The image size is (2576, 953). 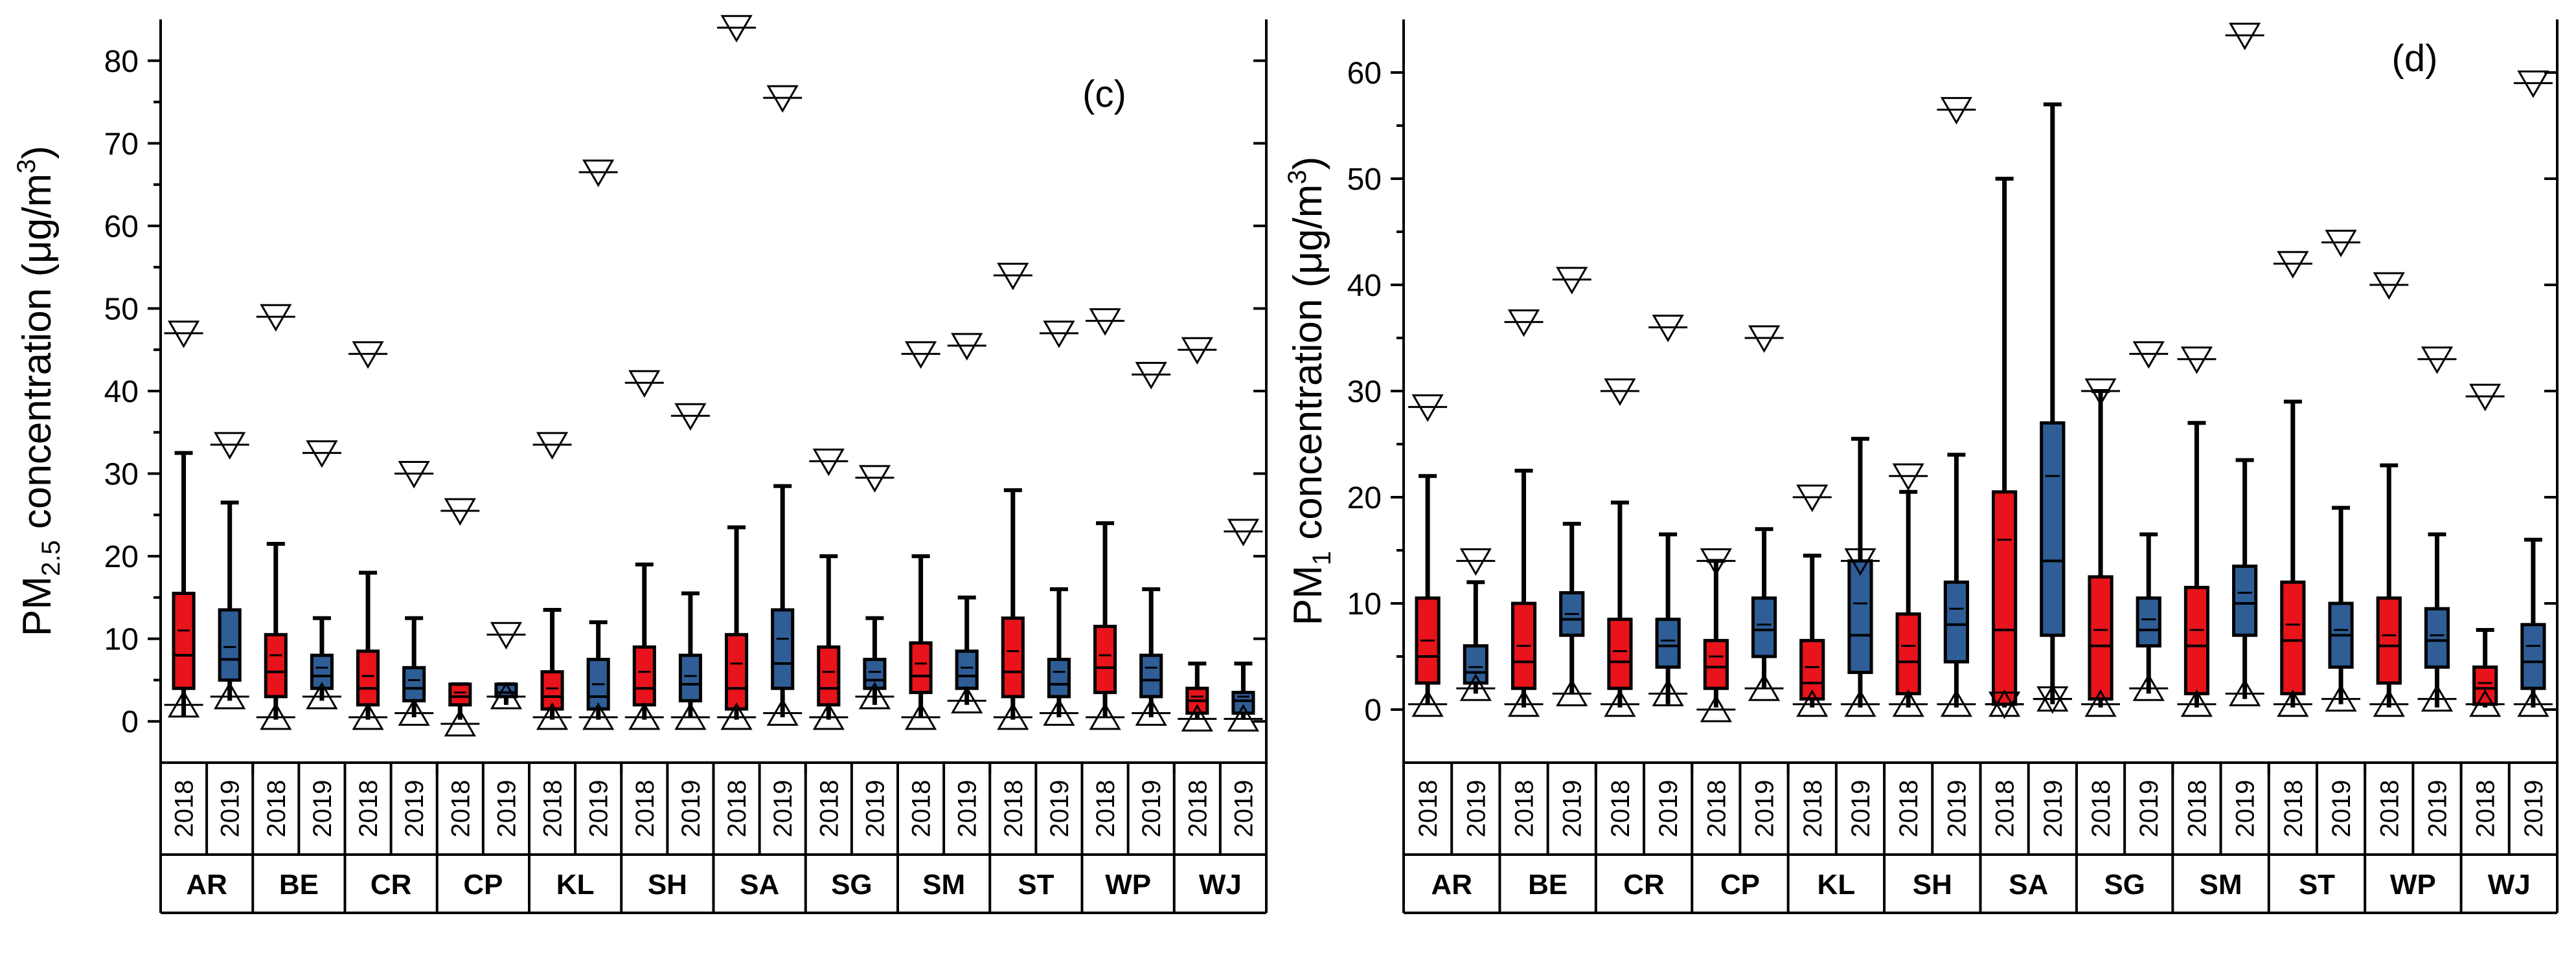 What do you see at coordinates (122, 392) in the screenshot?
I see `y-tick-label: 40` at bounding box center [122, 392].